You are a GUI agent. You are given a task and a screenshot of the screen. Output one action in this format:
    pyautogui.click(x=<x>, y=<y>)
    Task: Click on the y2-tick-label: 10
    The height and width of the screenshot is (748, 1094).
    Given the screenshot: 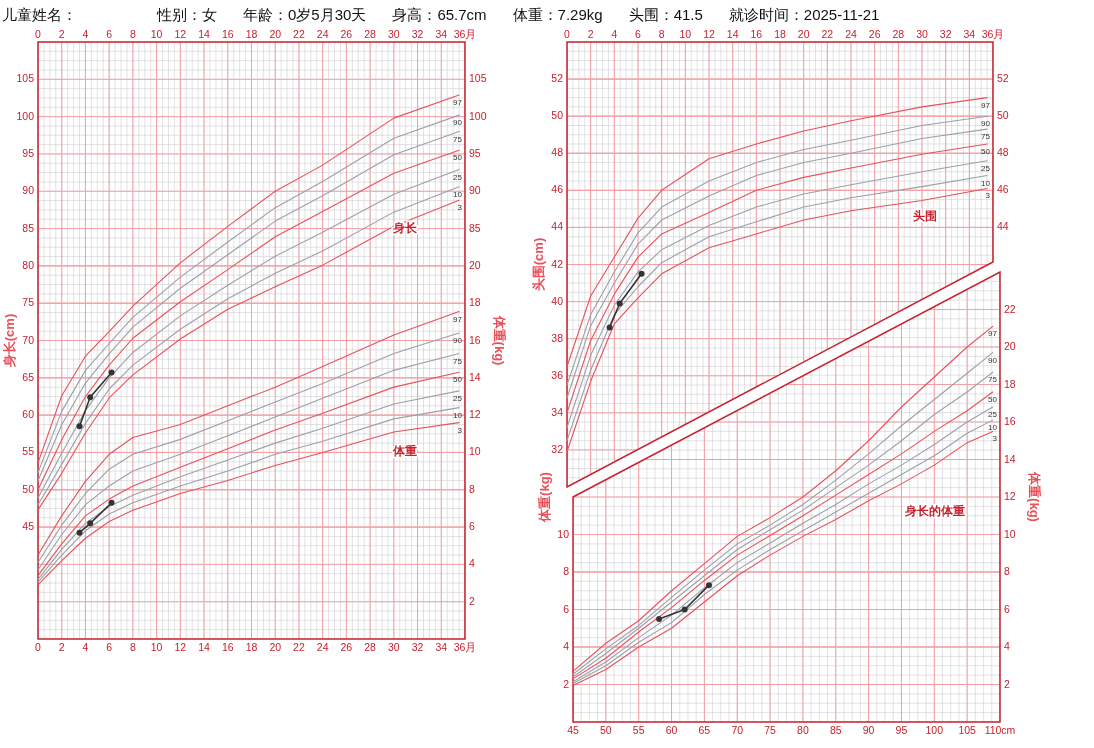 What is the action you would take?
    pyautogui.click(x=475, y=451)
    